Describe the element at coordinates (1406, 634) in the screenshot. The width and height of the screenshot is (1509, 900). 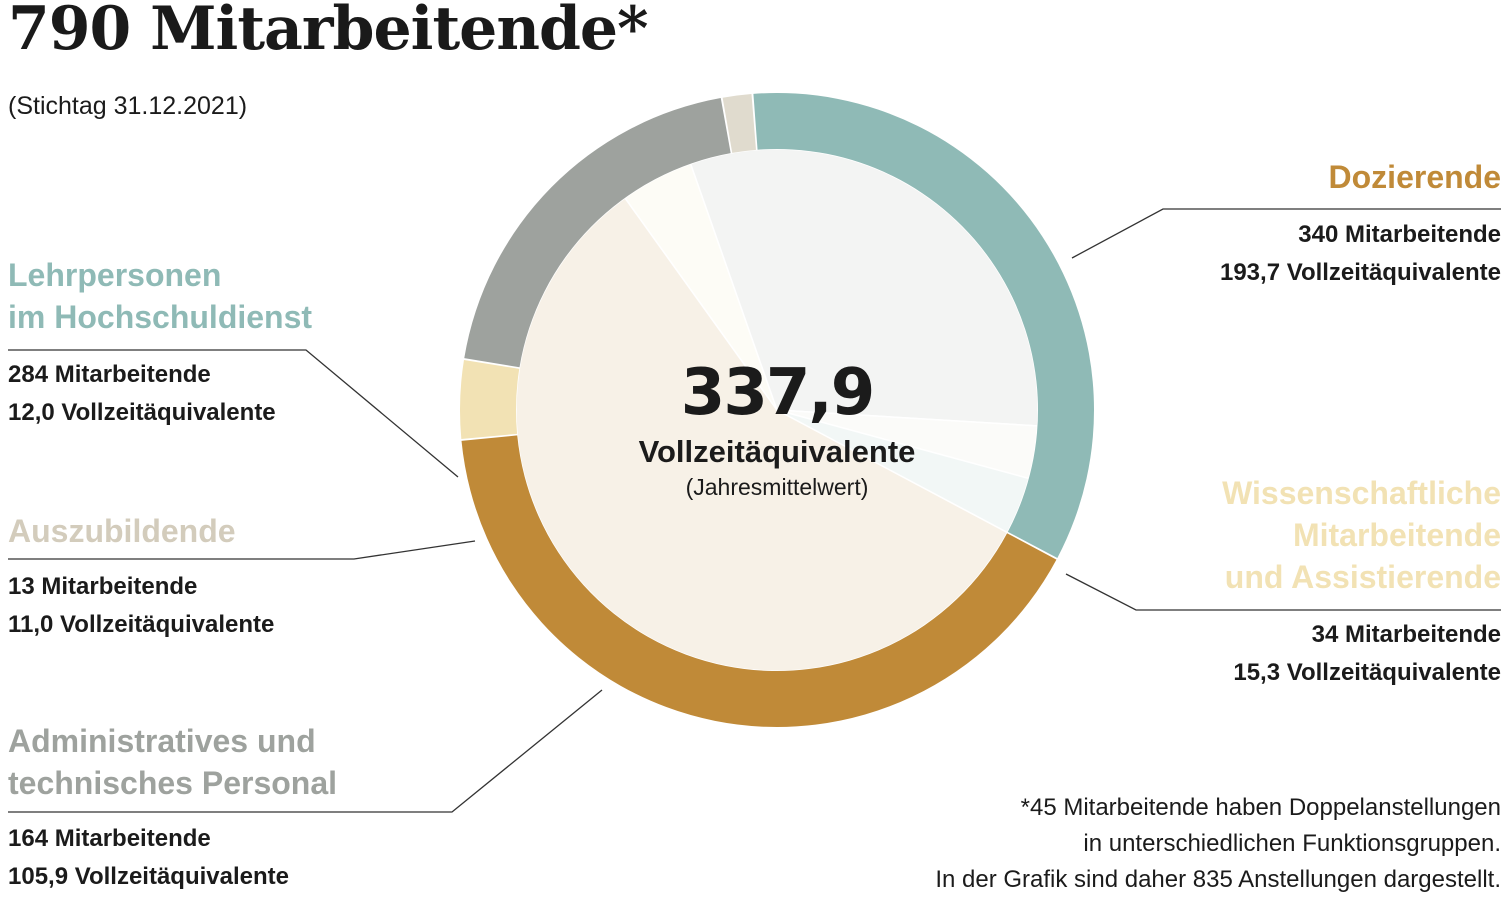
I see `employees-wissenschaftliche: 34 Mitarbeitende` at that location.